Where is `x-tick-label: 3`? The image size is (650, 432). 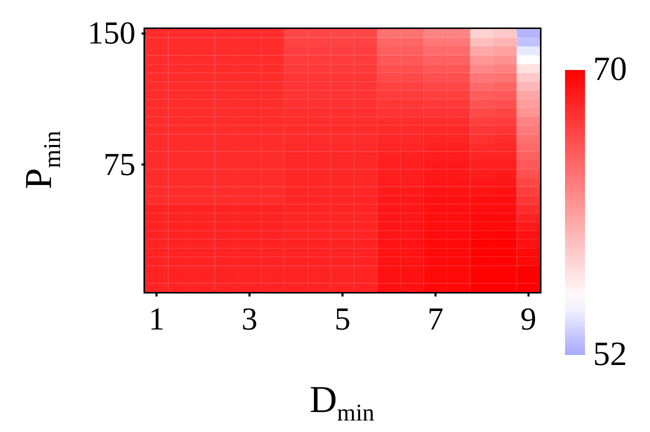
x-tick-label: 3 is located at coordinates (250, 318).